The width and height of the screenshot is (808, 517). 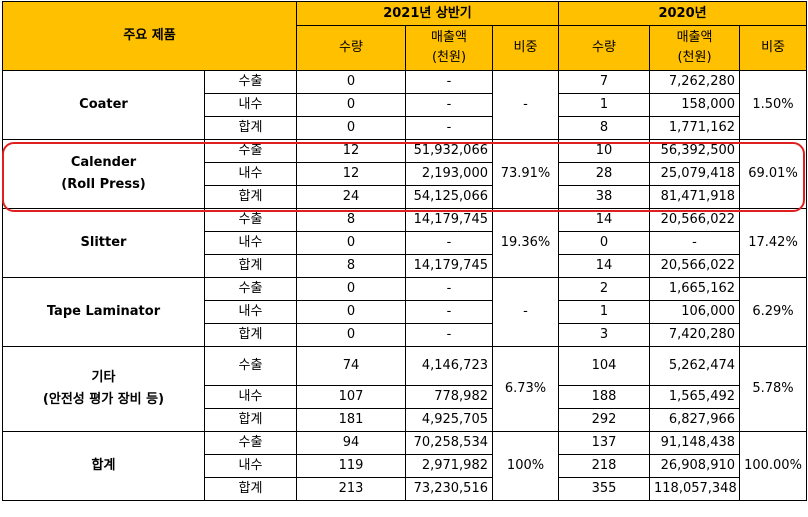 I want to click on share-2020: 100.00%, so click(x=773, y=466).